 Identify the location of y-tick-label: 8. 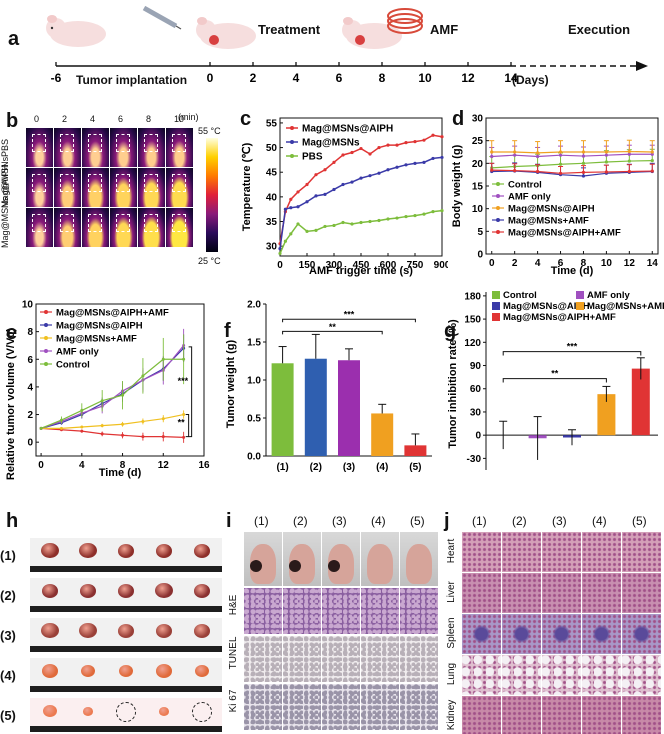
(30, 332).